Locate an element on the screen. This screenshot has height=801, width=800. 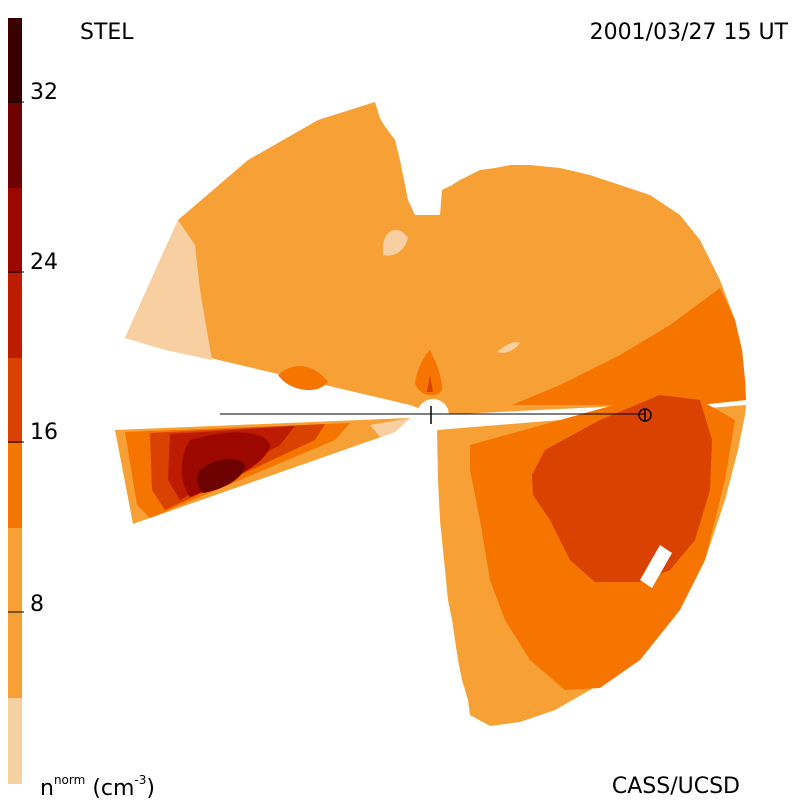
colorbar-unit-label: nnorm (cm-3) is located at coordinates (97, 787).